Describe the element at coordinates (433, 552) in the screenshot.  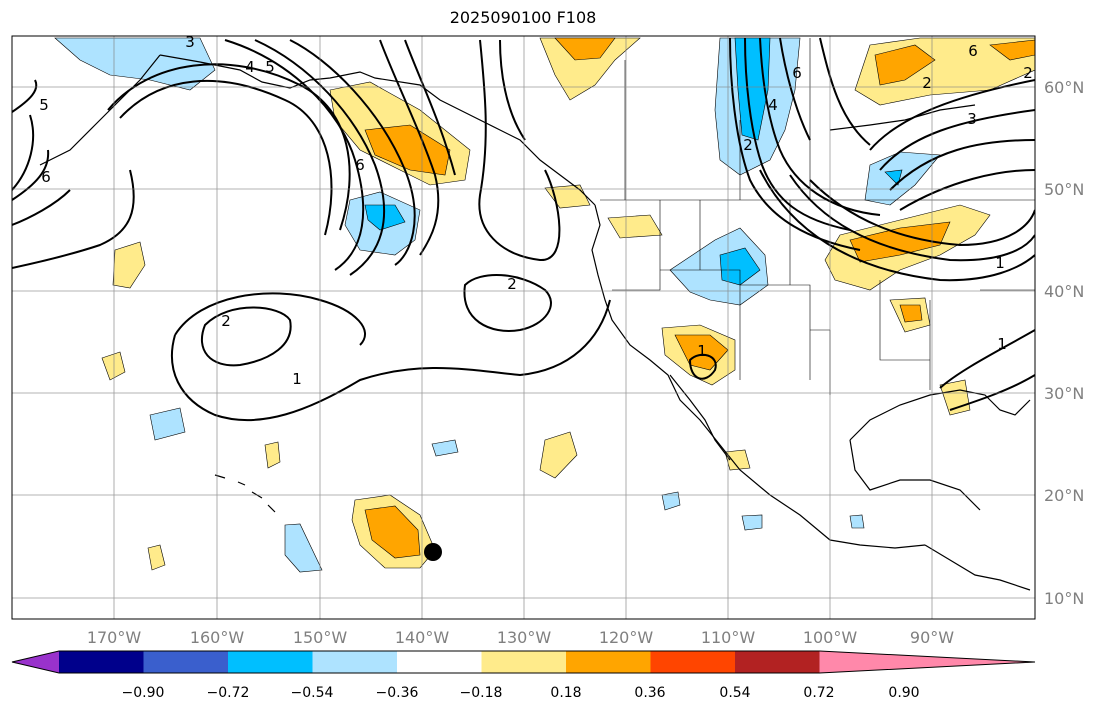
I see `storm-center-marker` at that location.